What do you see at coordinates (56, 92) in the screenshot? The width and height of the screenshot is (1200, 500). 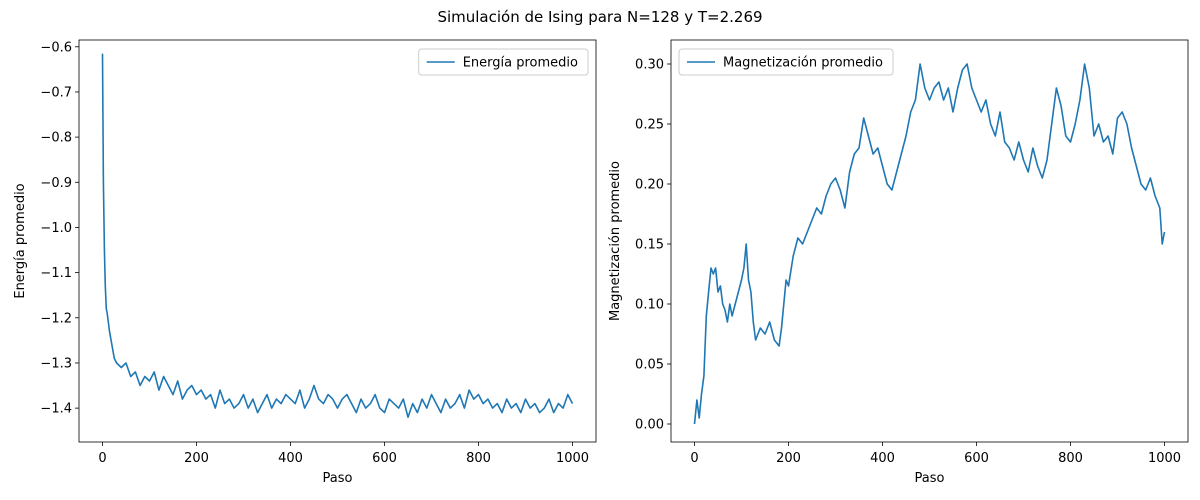 I see `y-tick-label: −0.7` at bounding box center [56, 92].